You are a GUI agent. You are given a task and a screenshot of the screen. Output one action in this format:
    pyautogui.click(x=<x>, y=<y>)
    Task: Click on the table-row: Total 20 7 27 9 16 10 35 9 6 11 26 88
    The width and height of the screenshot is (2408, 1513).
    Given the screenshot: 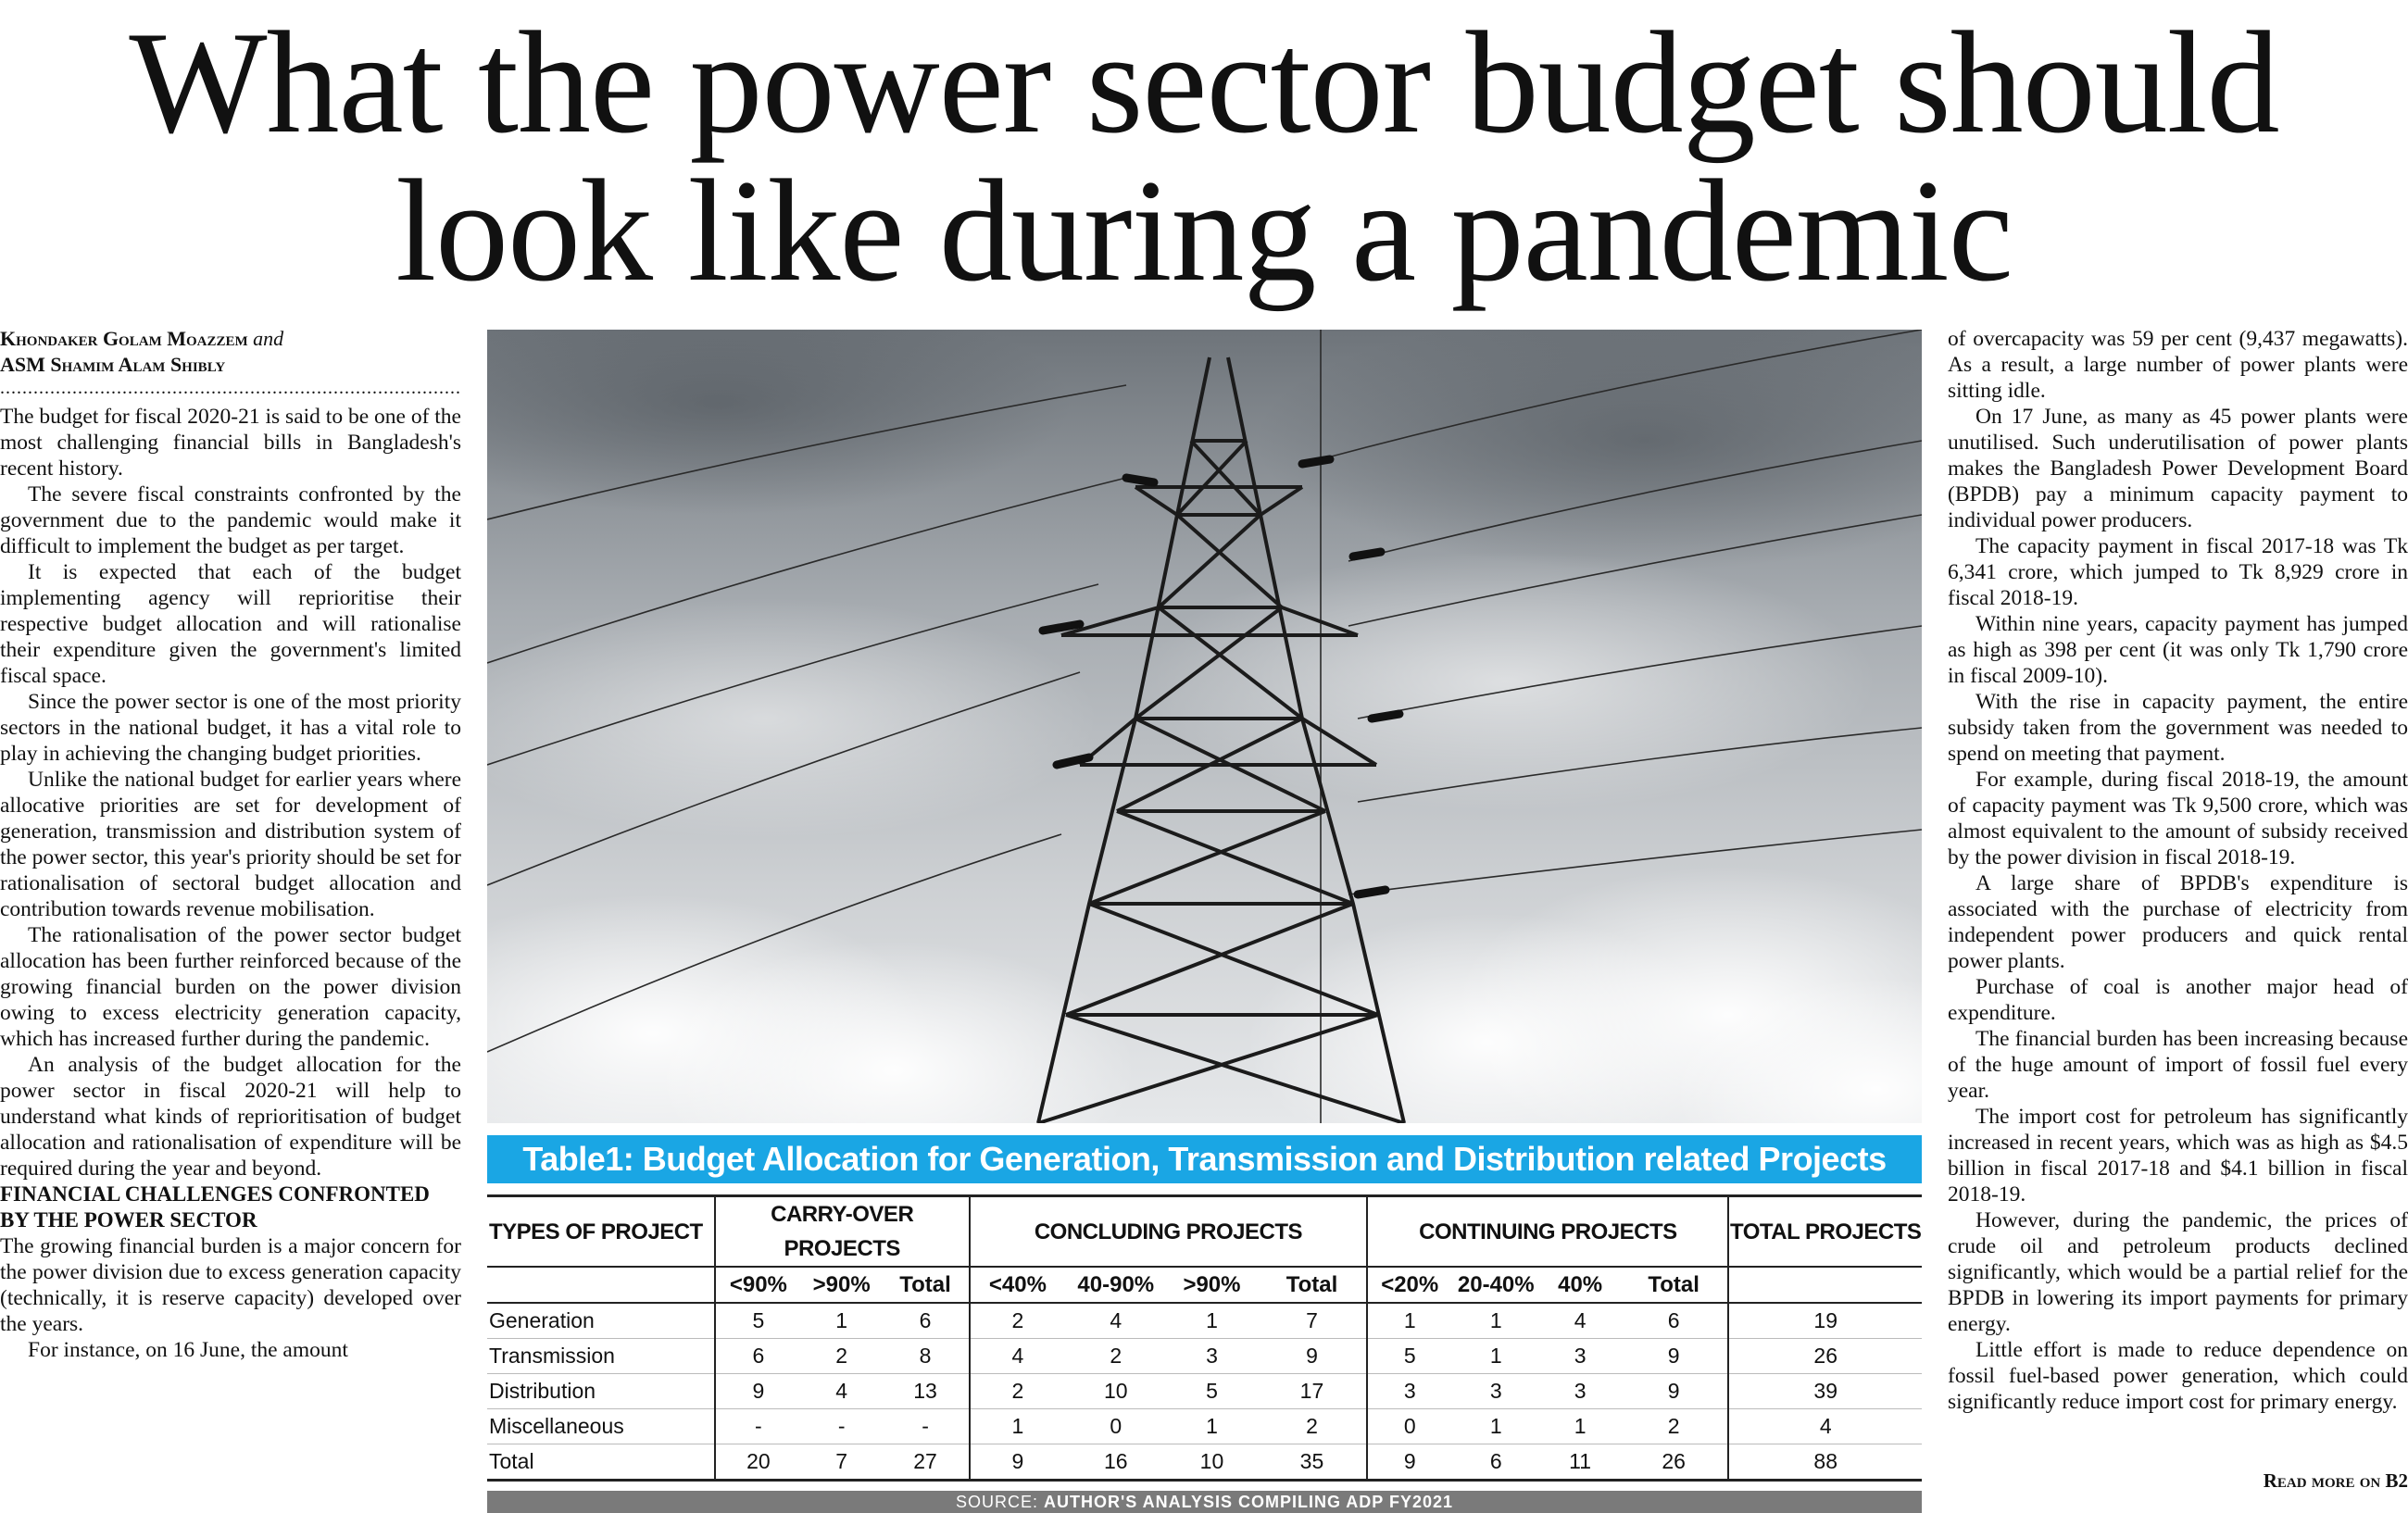 What is the action you would take?
    pyautogui.click(x=1204, y=1463)
    